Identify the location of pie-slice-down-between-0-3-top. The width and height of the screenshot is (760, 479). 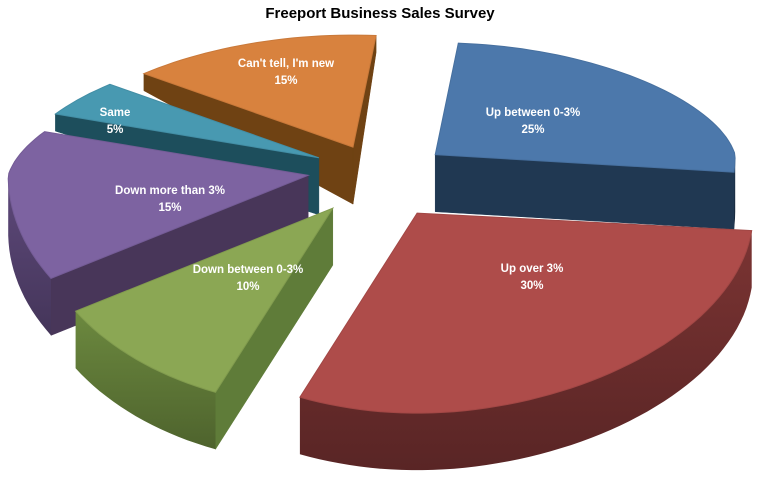
(204, 300).